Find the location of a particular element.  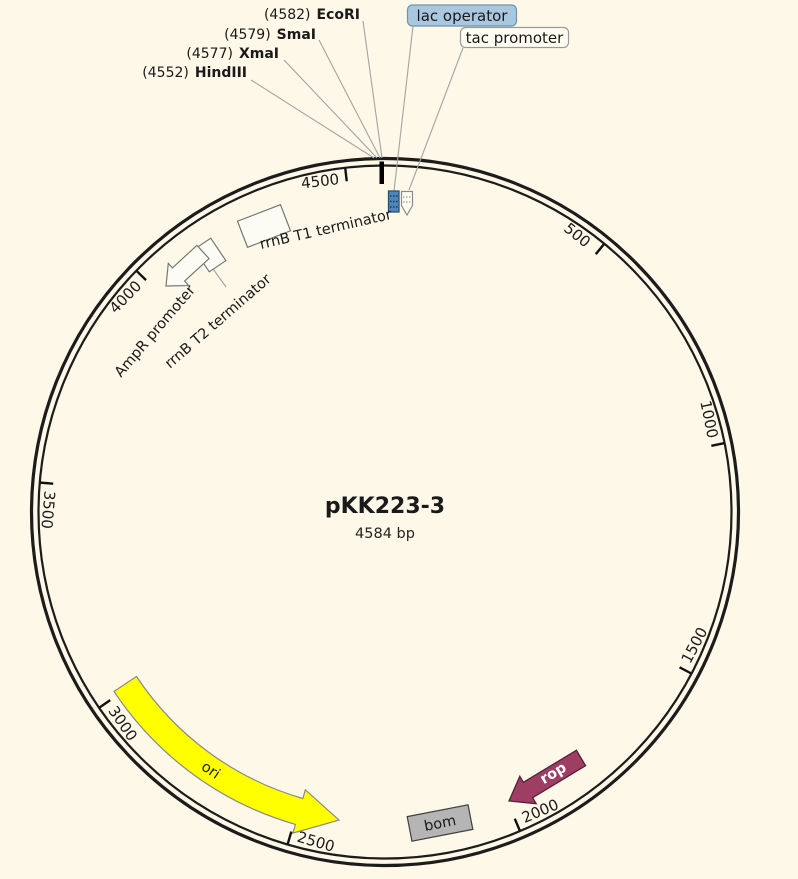

tac-promoter-label: tac promoter is located at coordinates (515, 38).